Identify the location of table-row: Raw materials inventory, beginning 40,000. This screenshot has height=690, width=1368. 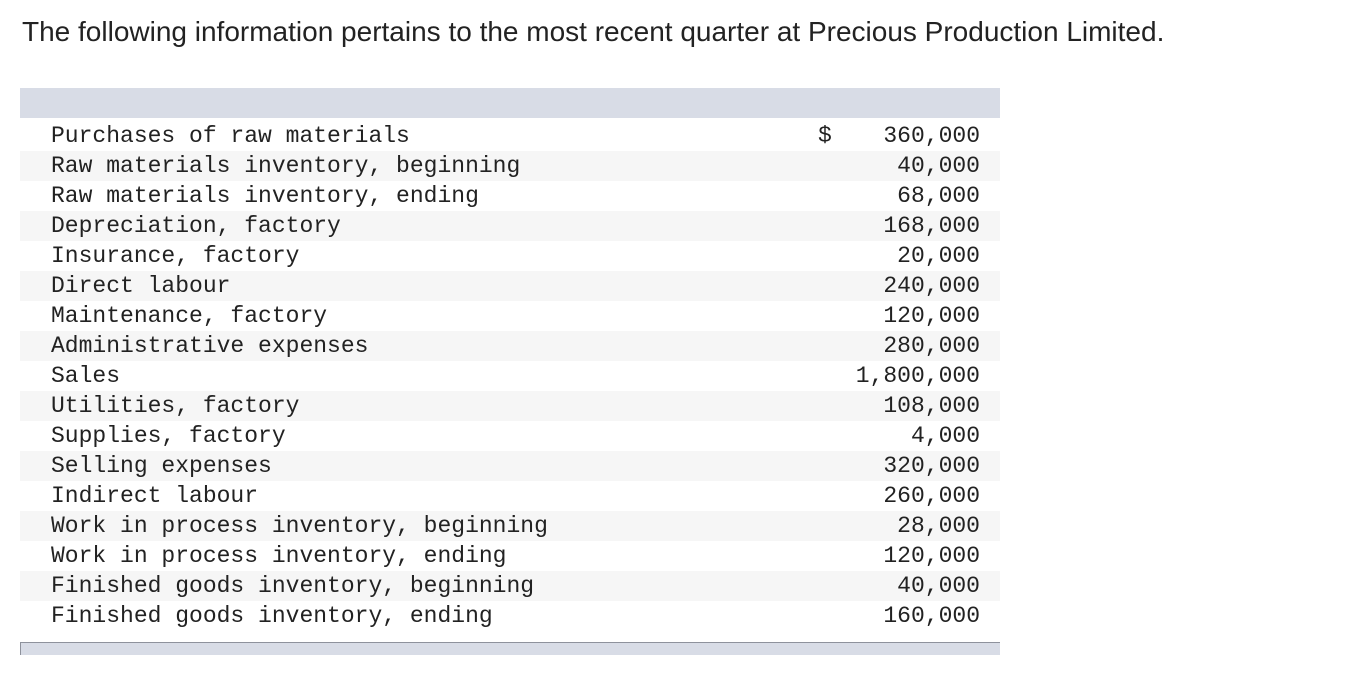
(510, 166).